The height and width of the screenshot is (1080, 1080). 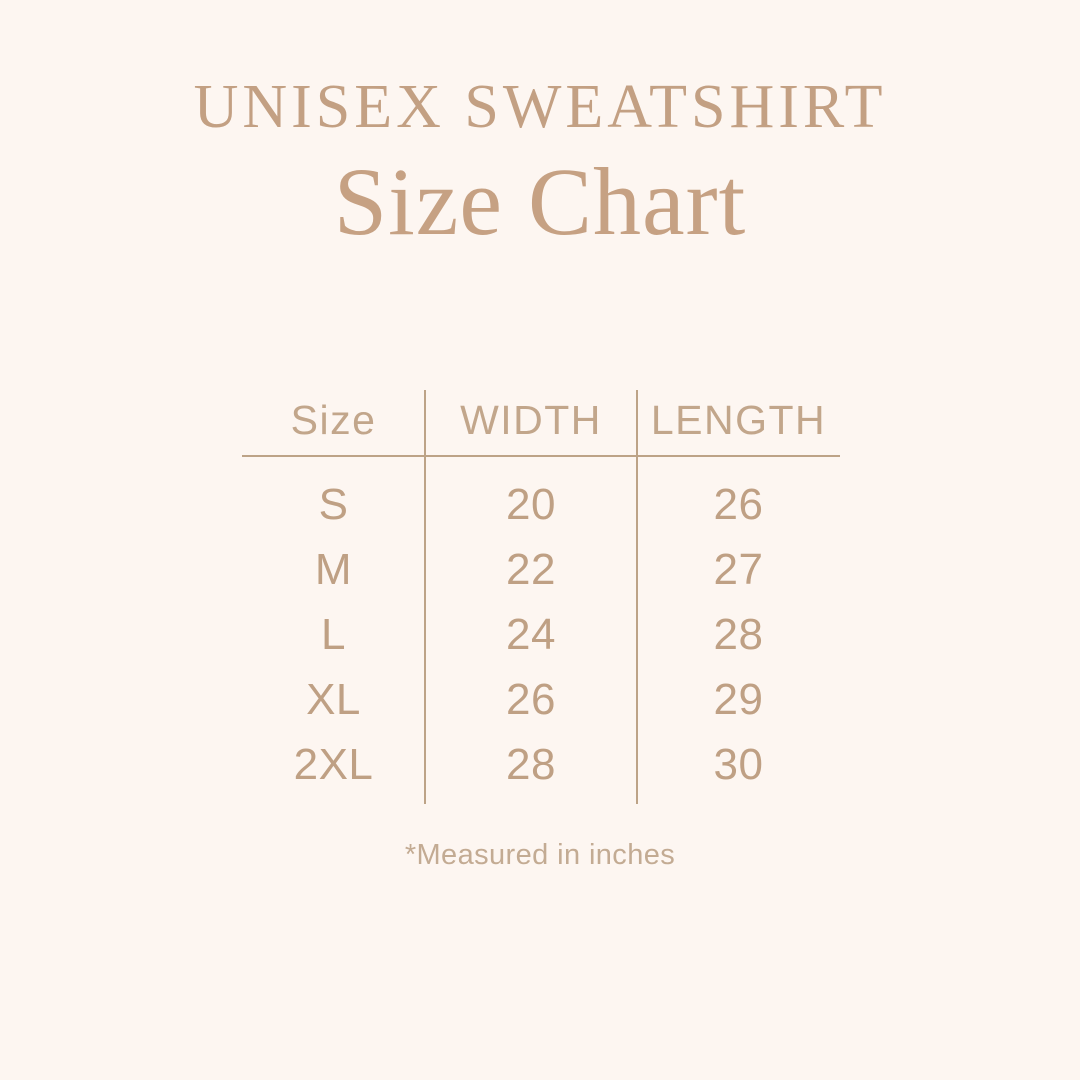 What do you see at coordinates (738, 764) in the screenshot?
I see `cell-length: 30` at bounding box center [738, 764].